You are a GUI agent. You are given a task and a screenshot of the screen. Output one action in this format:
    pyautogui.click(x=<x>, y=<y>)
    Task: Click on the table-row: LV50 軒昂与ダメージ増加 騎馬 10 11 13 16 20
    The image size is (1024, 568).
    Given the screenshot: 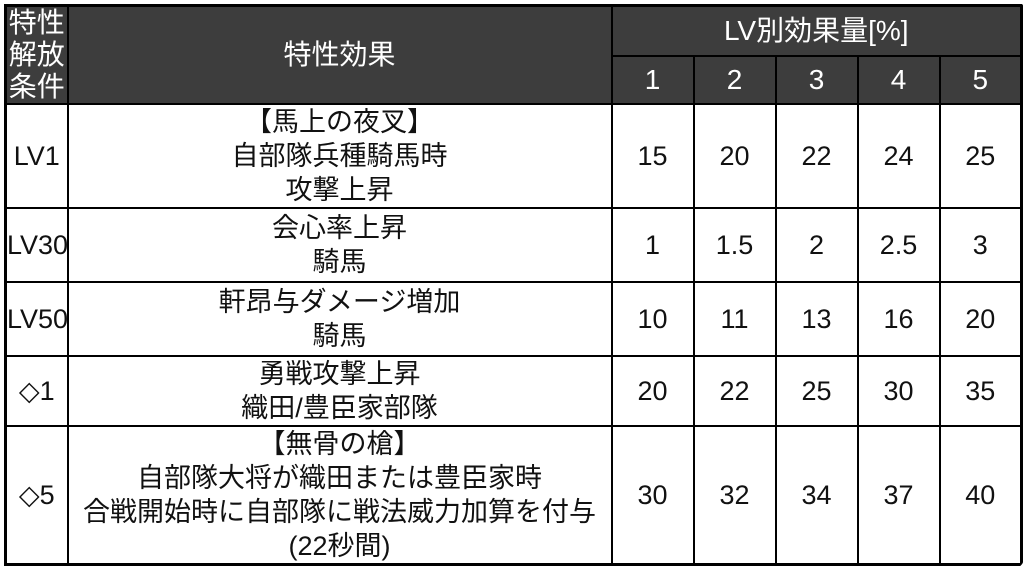 What is the action you would take?
    pyautogui.click(x=513, y=319)
    